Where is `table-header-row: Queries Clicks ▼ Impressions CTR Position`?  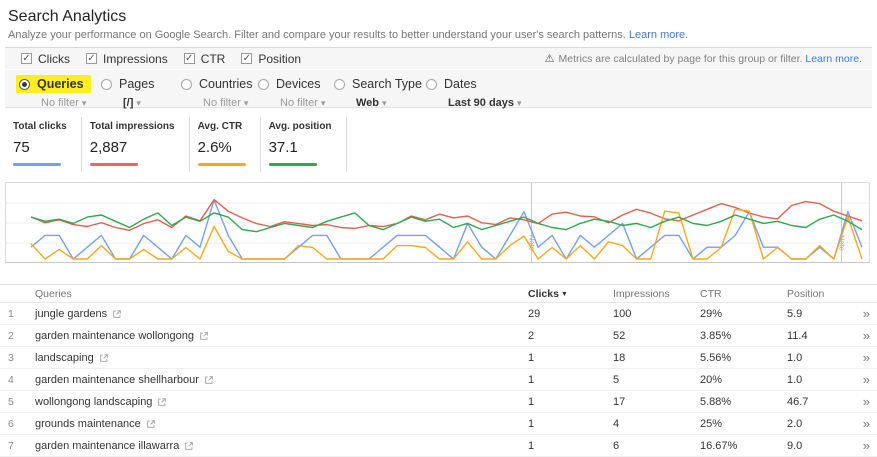 table-header-row: Queries Clicks ▼ Impressions CTR Position is located at coordinates (438, 293).